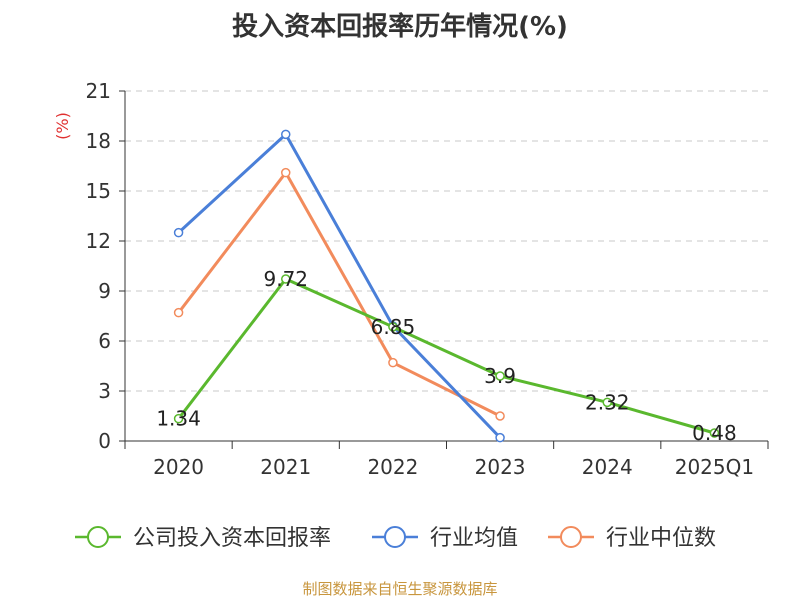 This screenshot has height=600, width=800. I want to click on y-tick-label: 3, so click(104, 391).